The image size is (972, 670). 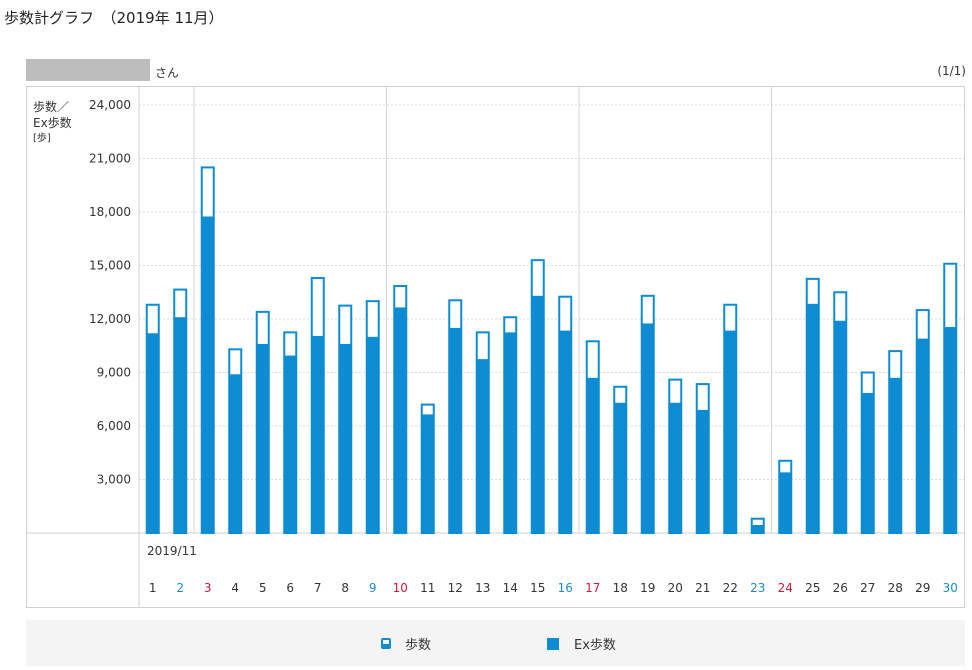 I want to click on x-tick-label: 9, so click(x=373, y=588).